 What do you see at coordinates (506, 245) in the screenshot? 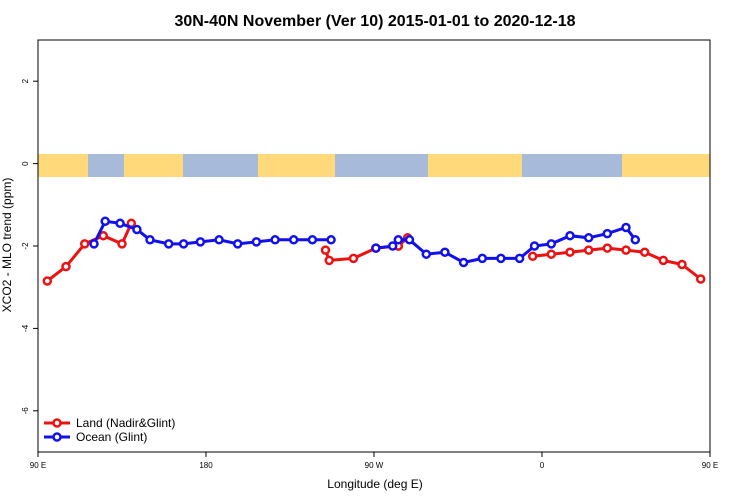
I see `ocean-glint-line` at bounding box center [506, 245].